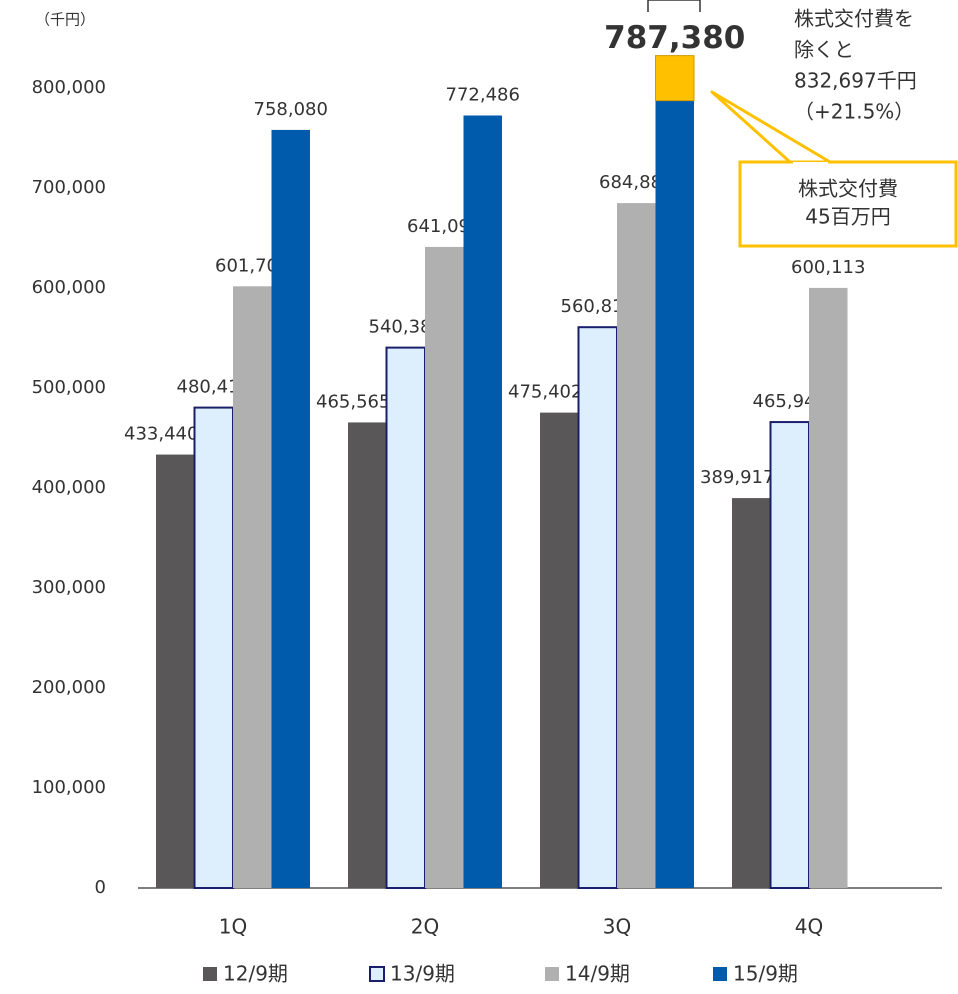  I want to click on data-label: 684,886, so click(636, 182).